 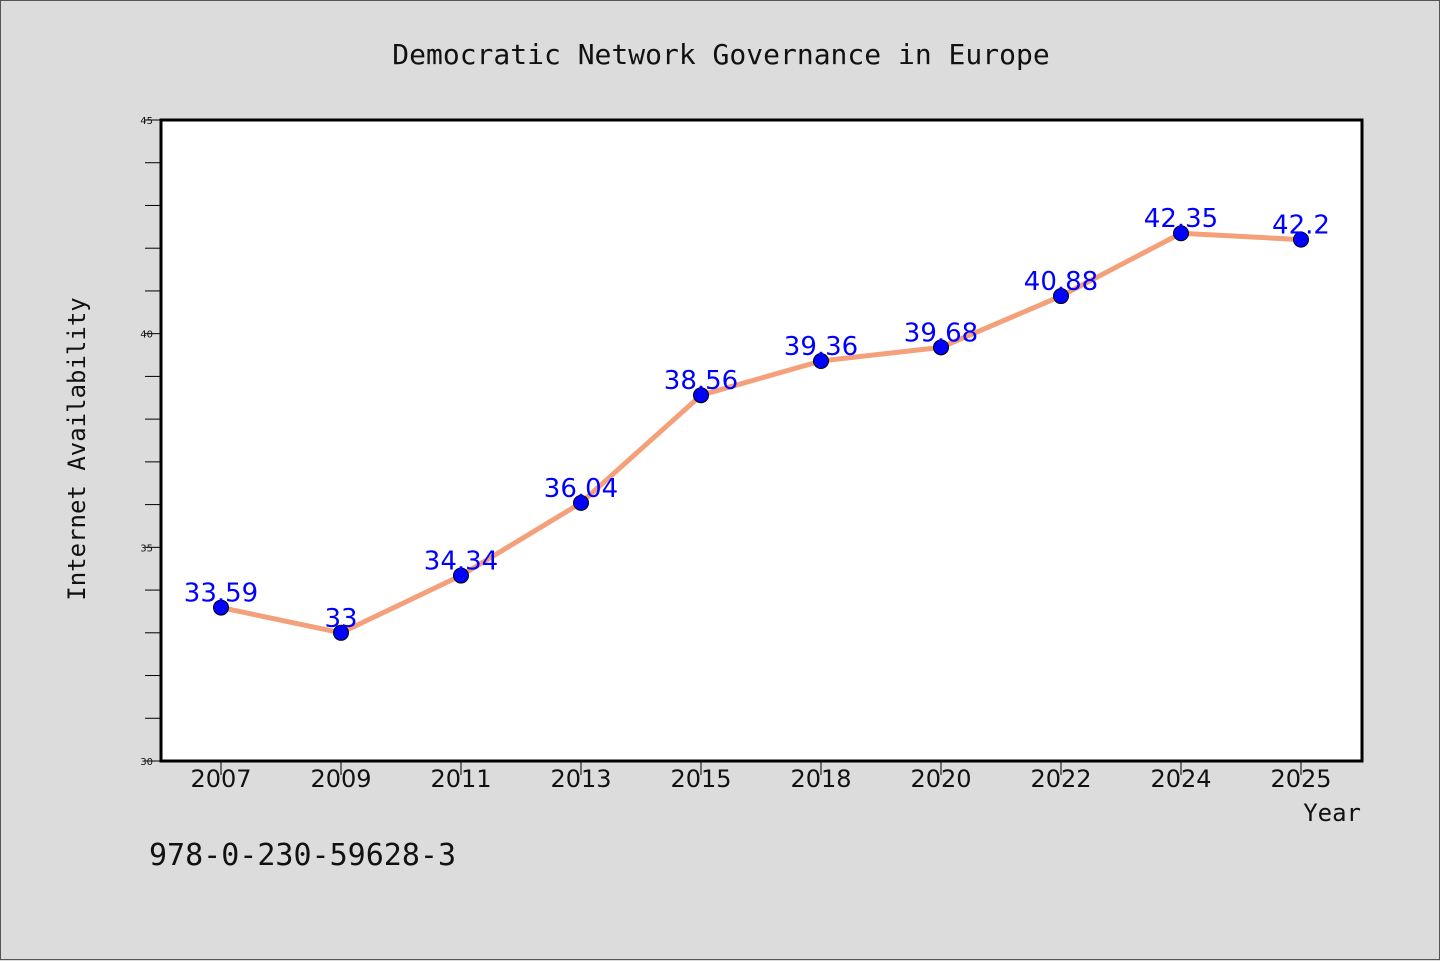 What do you see at coordinates (220, 779) in the screenshot?
I see `x-tick-label: 2007` at bounding box center [220, 779].